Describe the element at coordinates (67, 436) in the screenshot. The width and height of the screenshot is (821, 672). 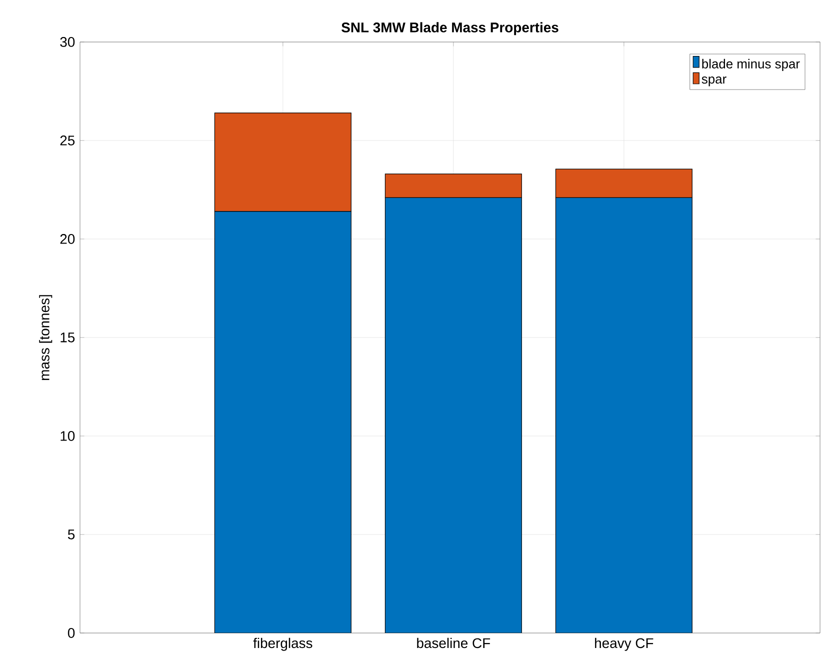
I see `y-tick-label: 10` at that location.